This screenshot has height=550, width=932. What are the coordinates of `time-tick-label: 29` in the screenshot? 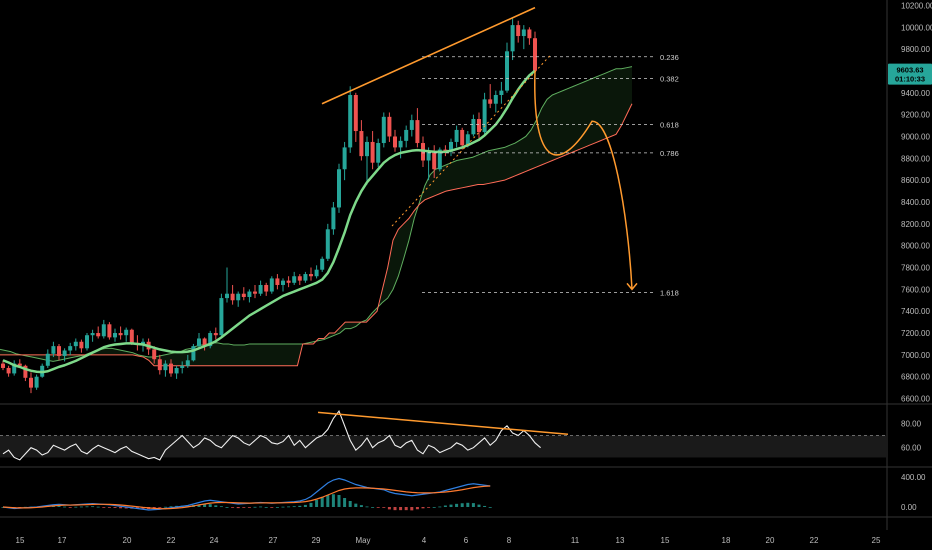 It's located at (316, 540).